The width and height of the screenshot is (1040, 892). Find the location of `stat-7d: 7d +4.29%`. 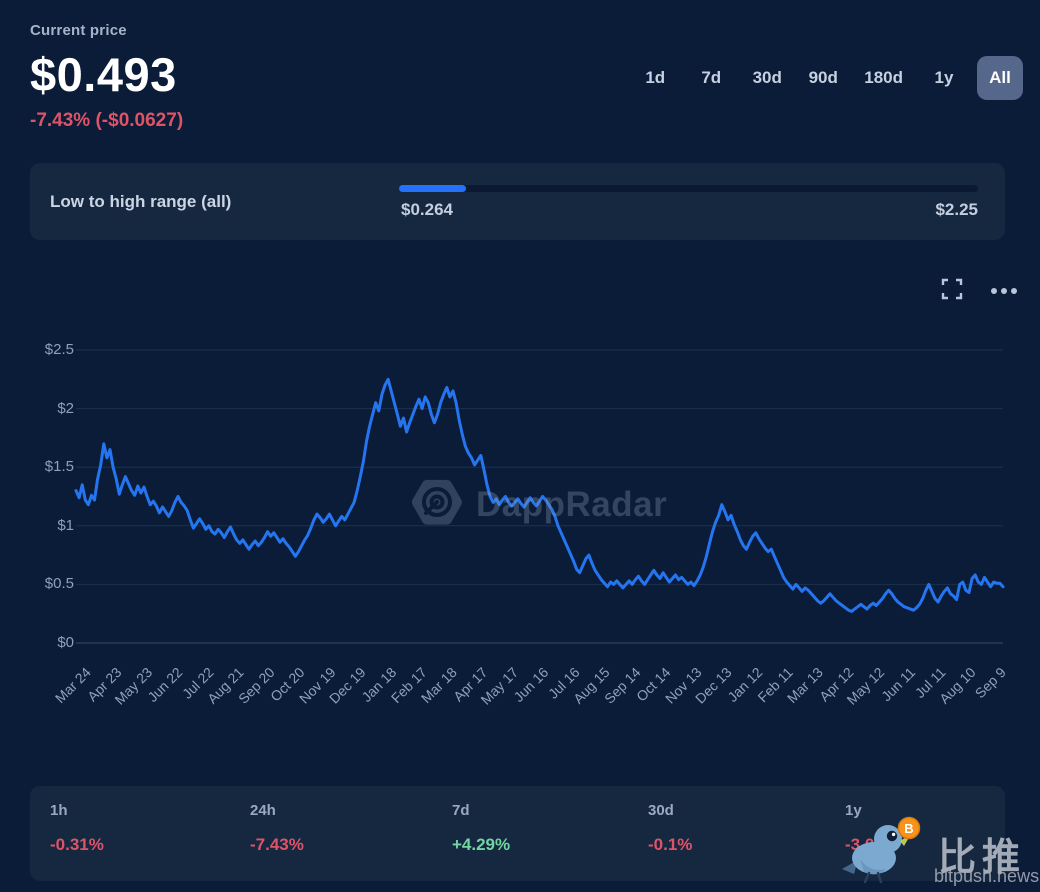

stat-7d: 7d +4.29% is located at coordinates (481, 828).